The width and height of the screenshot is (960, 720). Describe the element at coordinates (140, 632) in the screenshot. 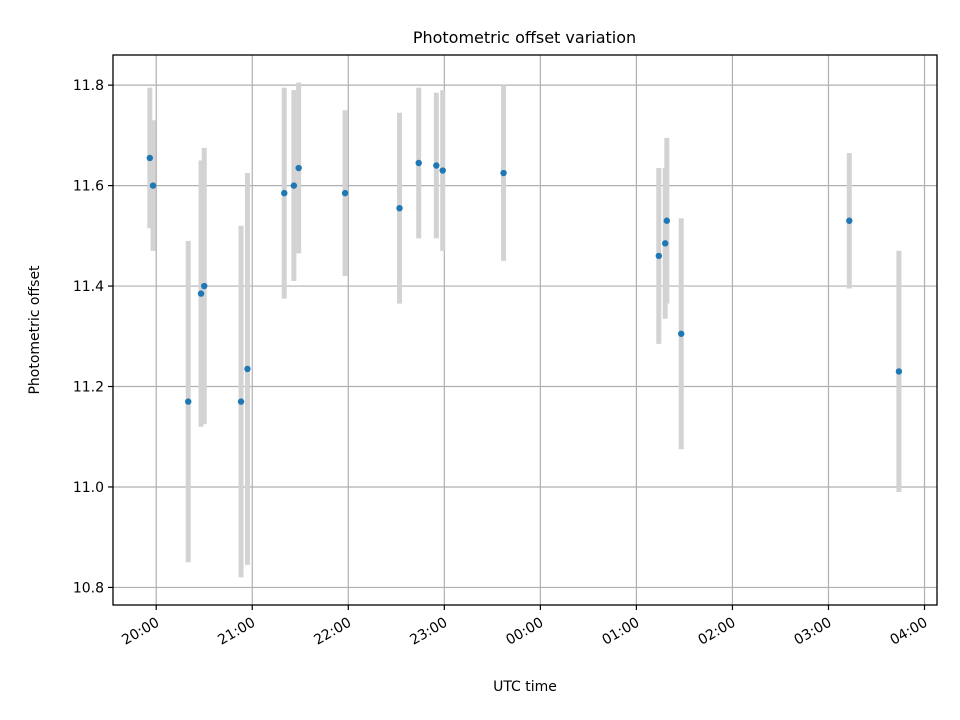

I see `x-tick-label: 20:00` at that location.